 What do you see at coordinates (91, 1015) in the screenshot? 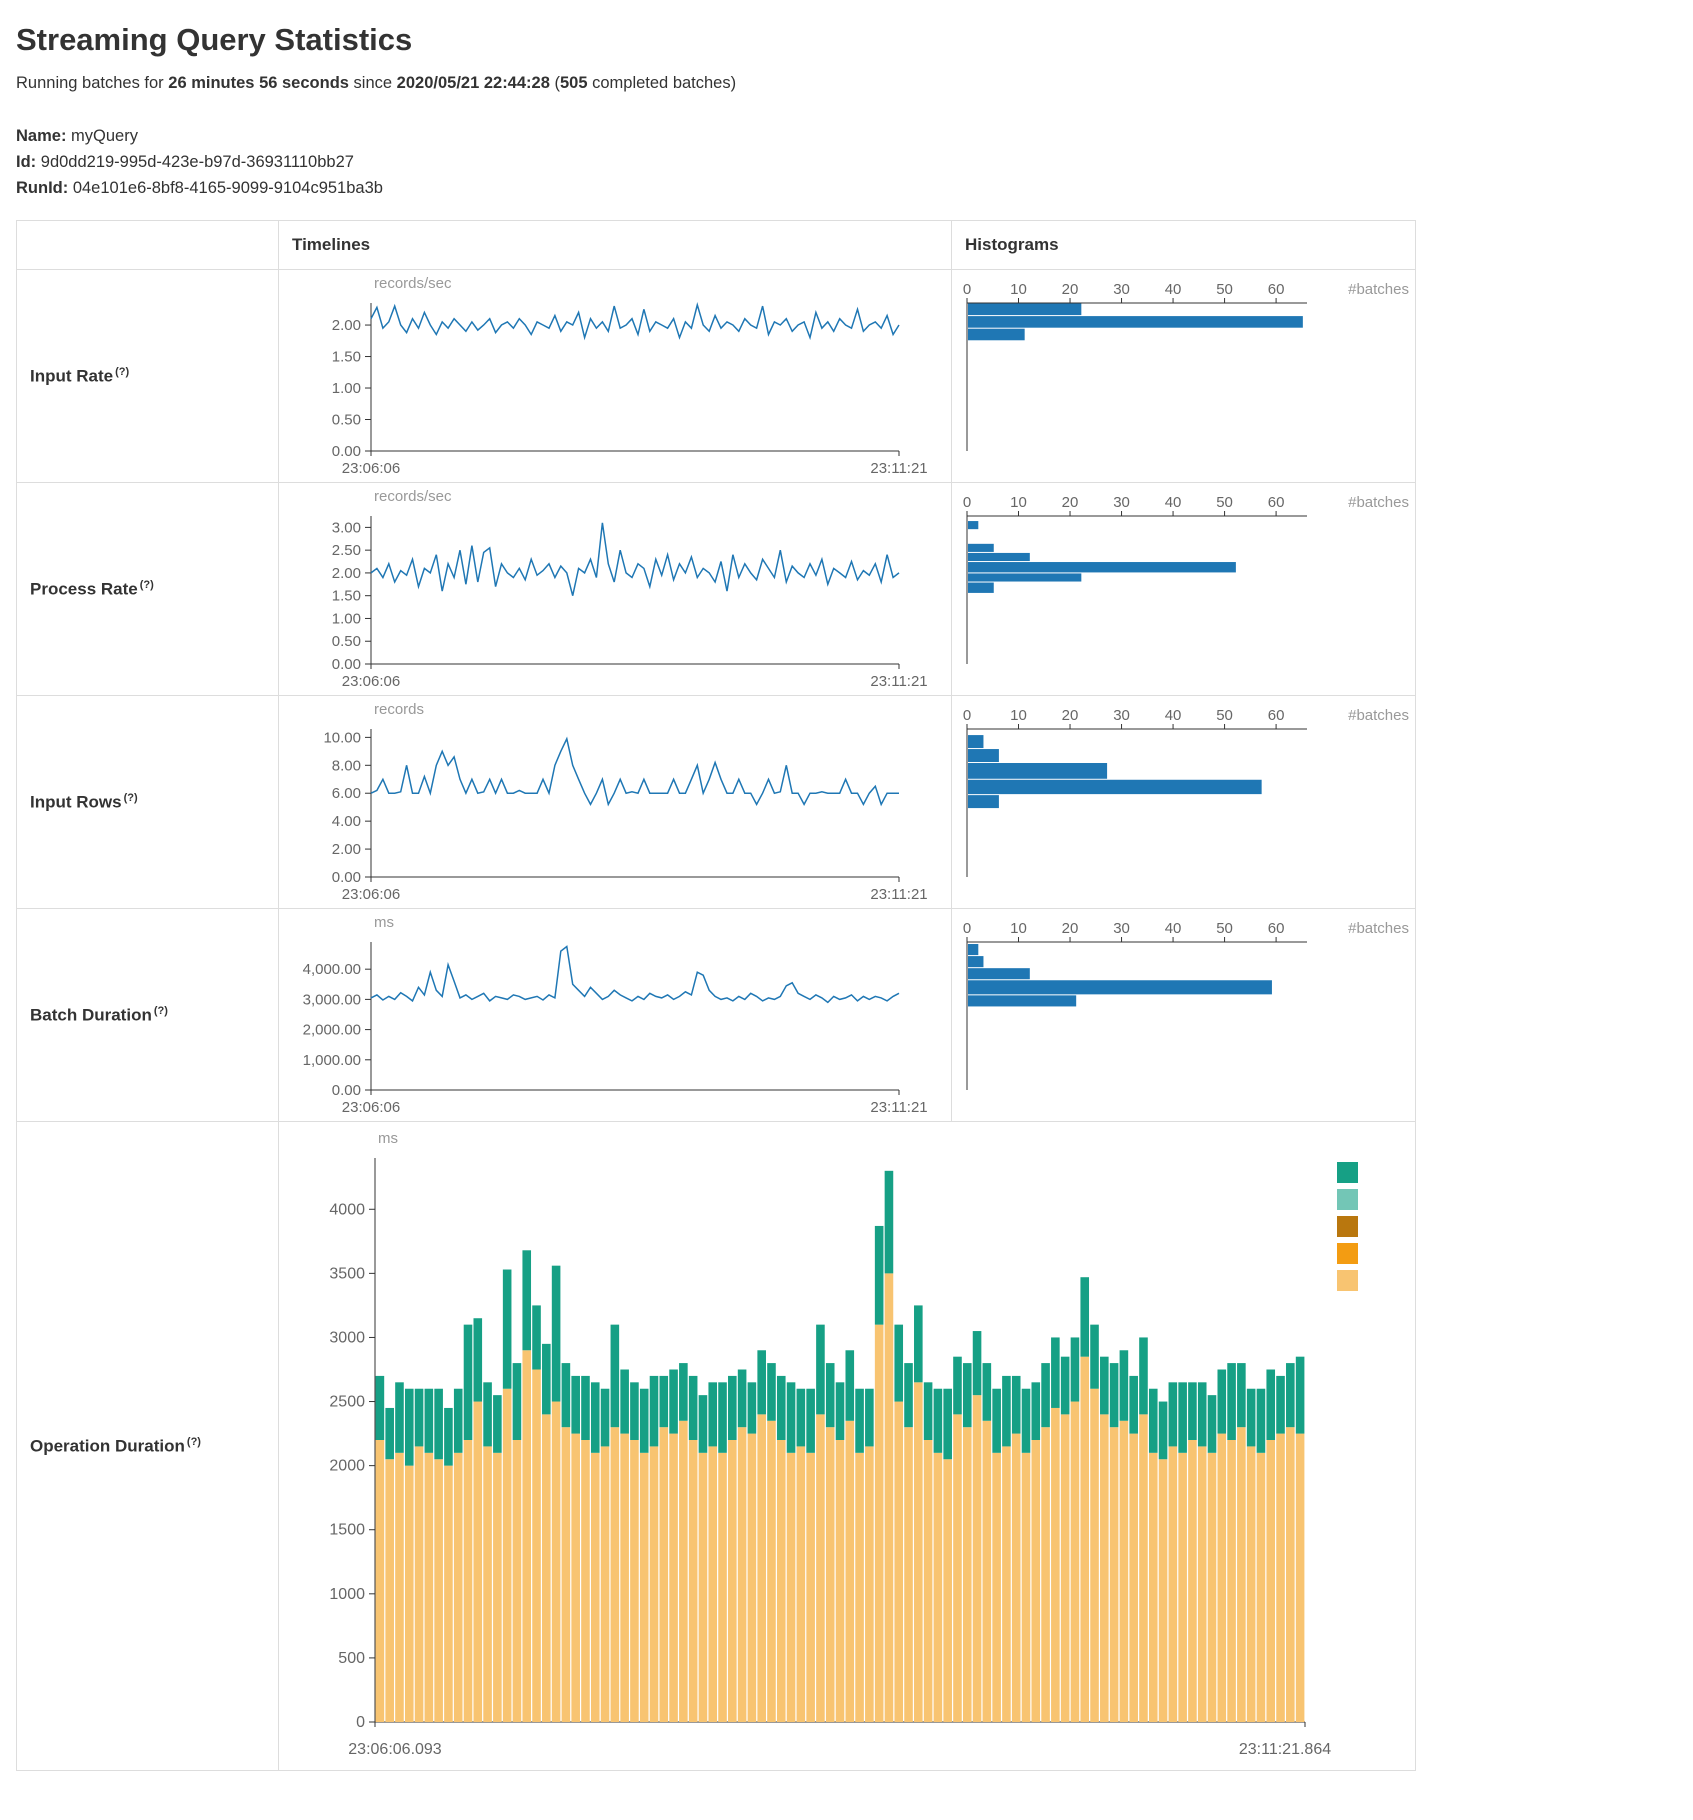
I see `batch-duration-label: Batch Duration` at bounding box center [91, 1015].